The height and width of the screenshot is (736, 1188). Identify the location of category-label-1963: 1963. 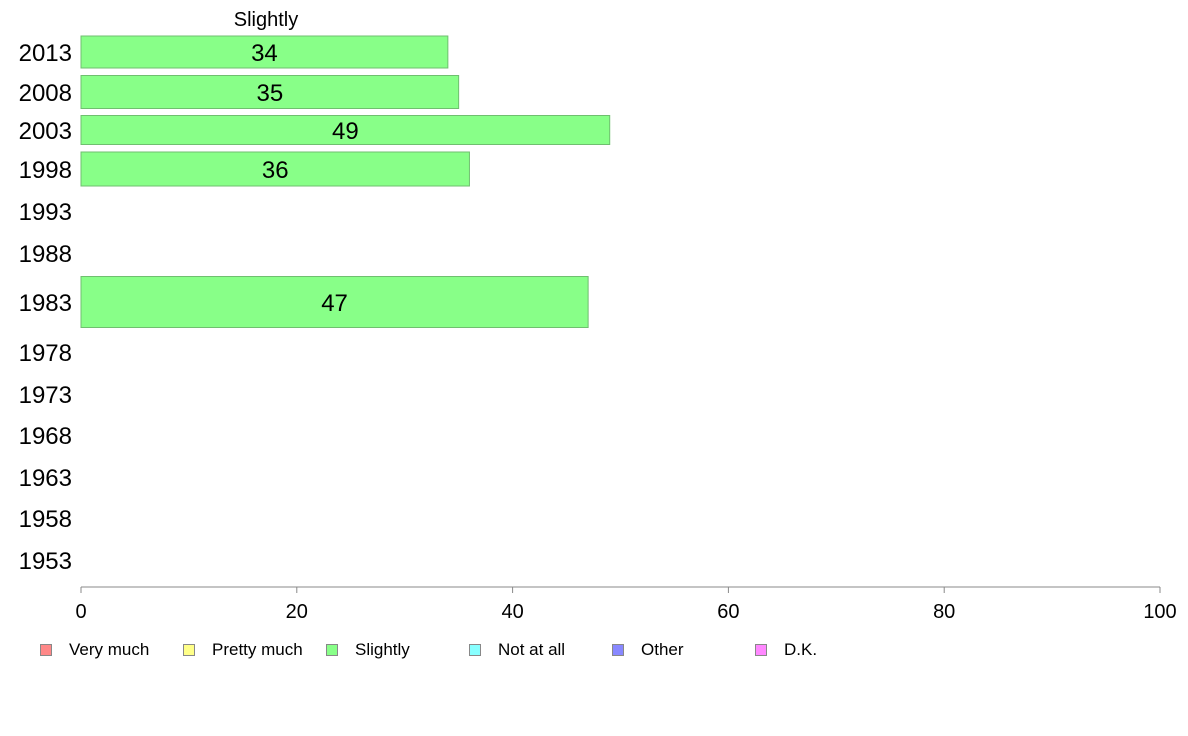
(45, 478).